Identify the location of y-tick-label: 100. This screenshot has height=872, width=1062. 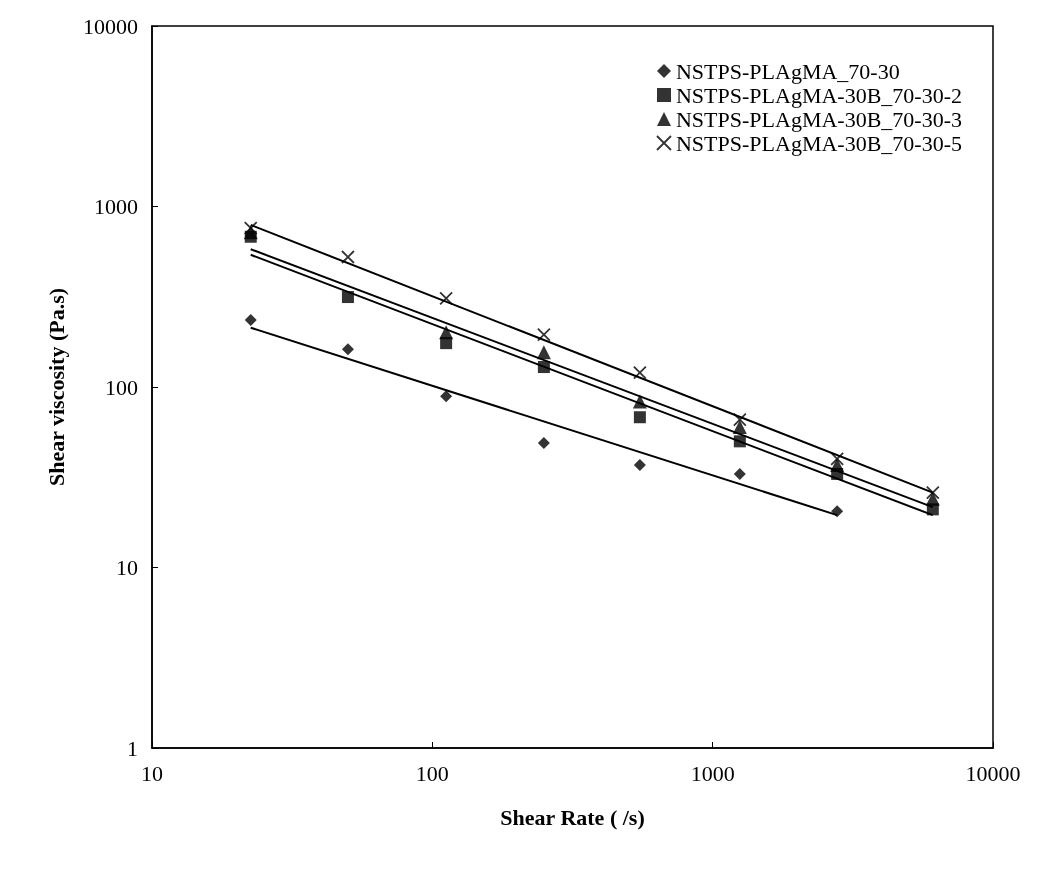
(121, 387).